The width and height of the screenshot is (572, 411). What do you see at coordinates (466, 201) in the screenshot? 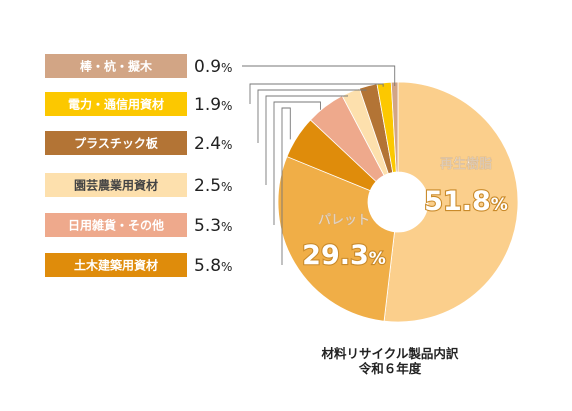
I see `slice-1-value: 51.8%` at bounding box center [466, 201].